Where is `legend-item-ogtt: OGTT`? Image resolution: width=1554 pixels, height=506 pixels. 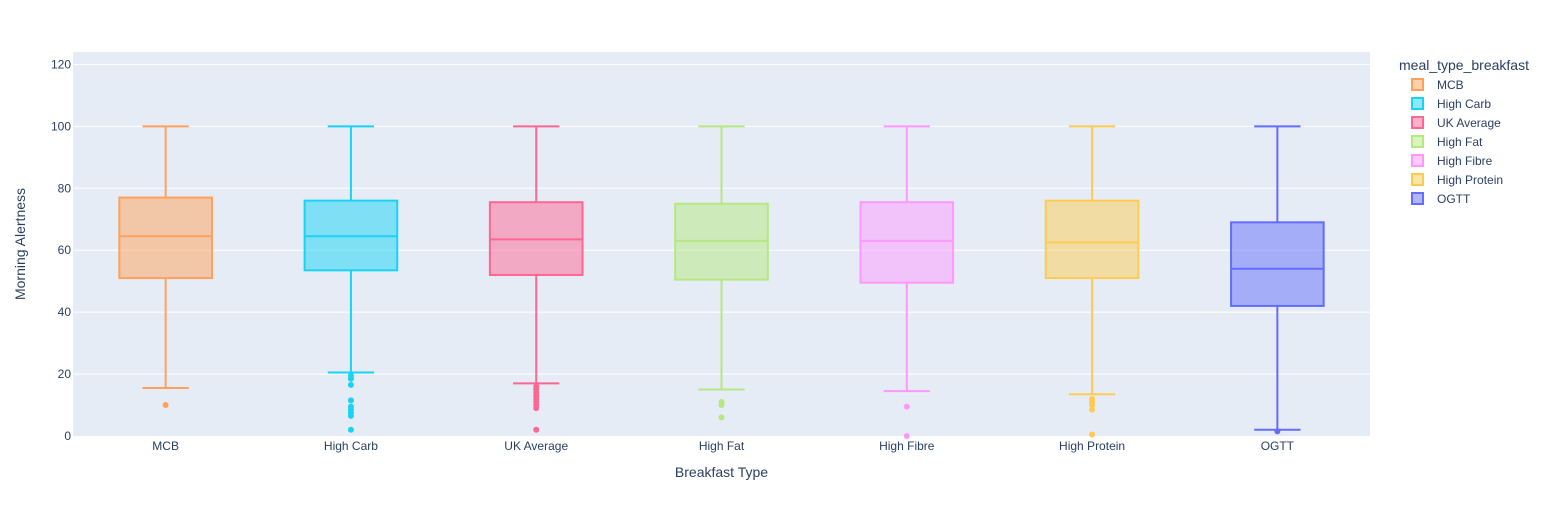
legend-item-ogtt: OGTT is located at coordinates (1441, 199).